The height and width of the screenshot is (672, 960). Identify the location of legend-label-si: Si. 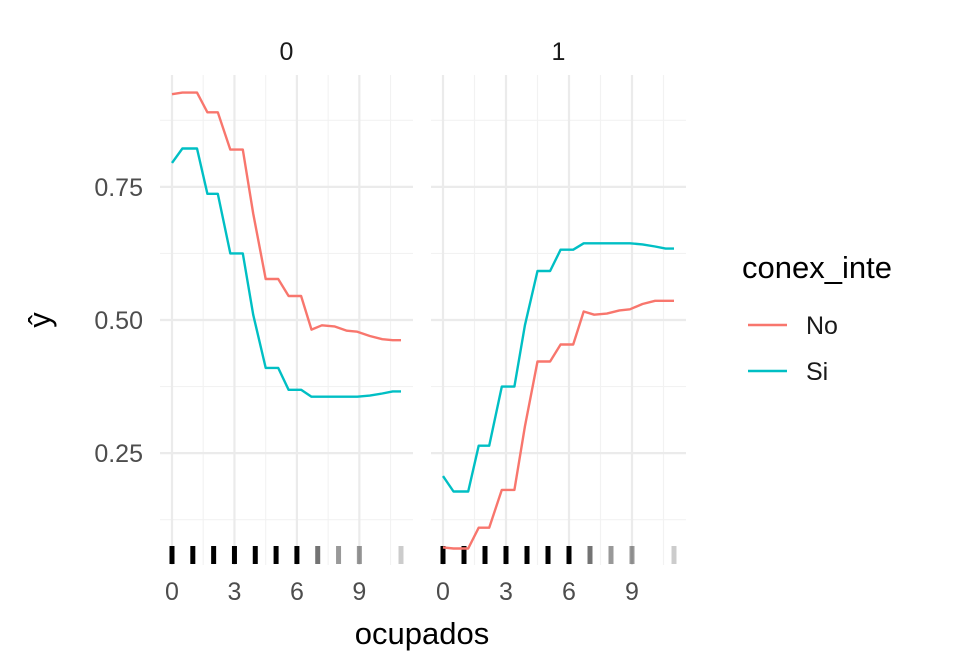
(817, 372).